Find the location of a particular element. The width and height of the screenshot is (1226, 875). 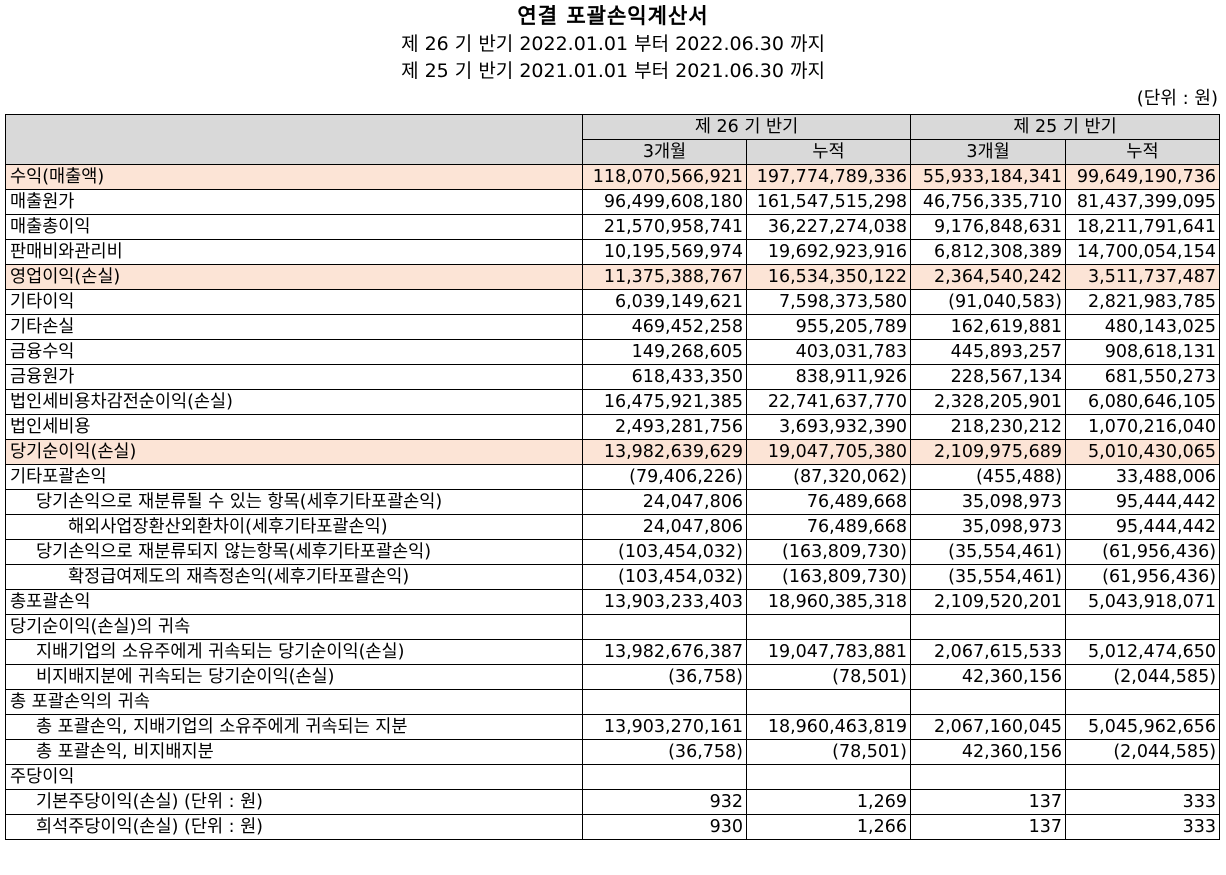

row-label: 당기손익으로 재분류되지 않는항목(세후기타포괄손익) is located at coordinates (294, 552).